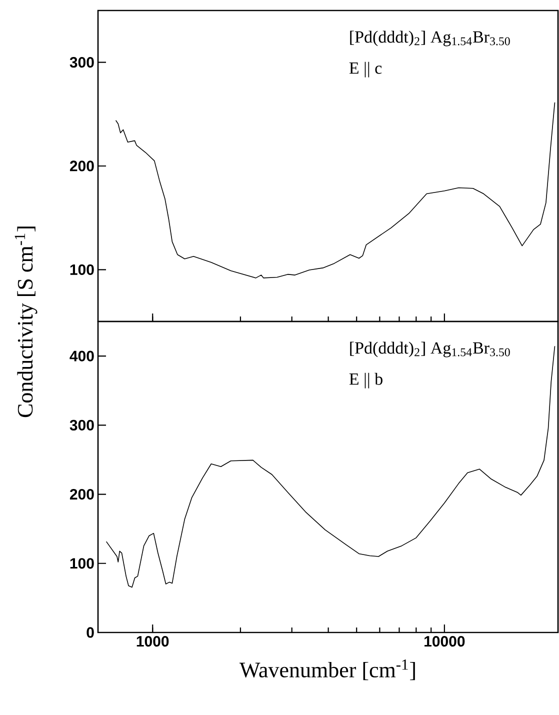 This screenshot has width=559, height=715. What do you see at coordinates (365, 380) in the screenshot?
I see `annotation: E || b` at bounding box center [365, 380].